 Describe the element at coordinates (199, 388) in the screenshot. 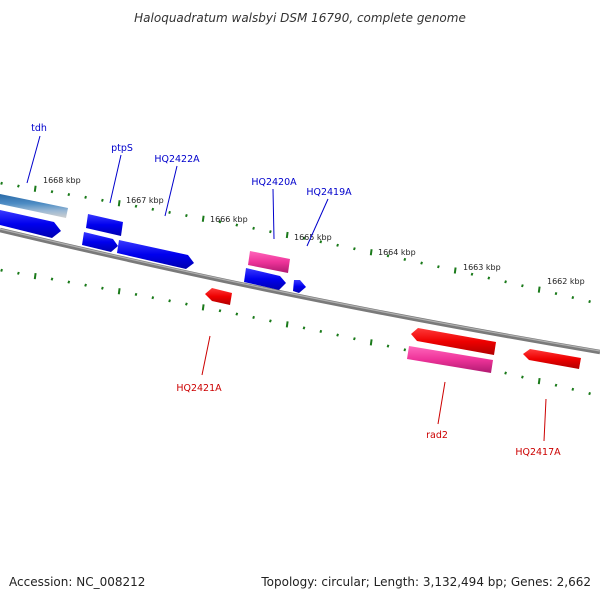

I see `label-HQ2421A: HQ2421A` at that location.